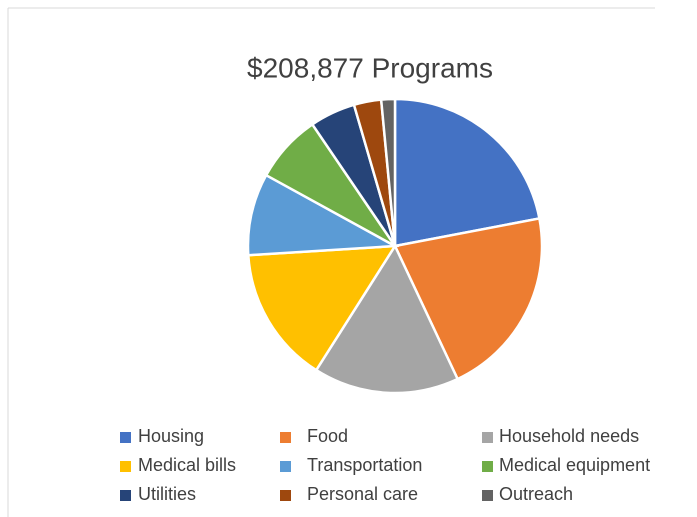  What do you see at coordinates (167, 494) in the screenshot?
I see `legend-label: Utilities` at bounding box center [167, 494].